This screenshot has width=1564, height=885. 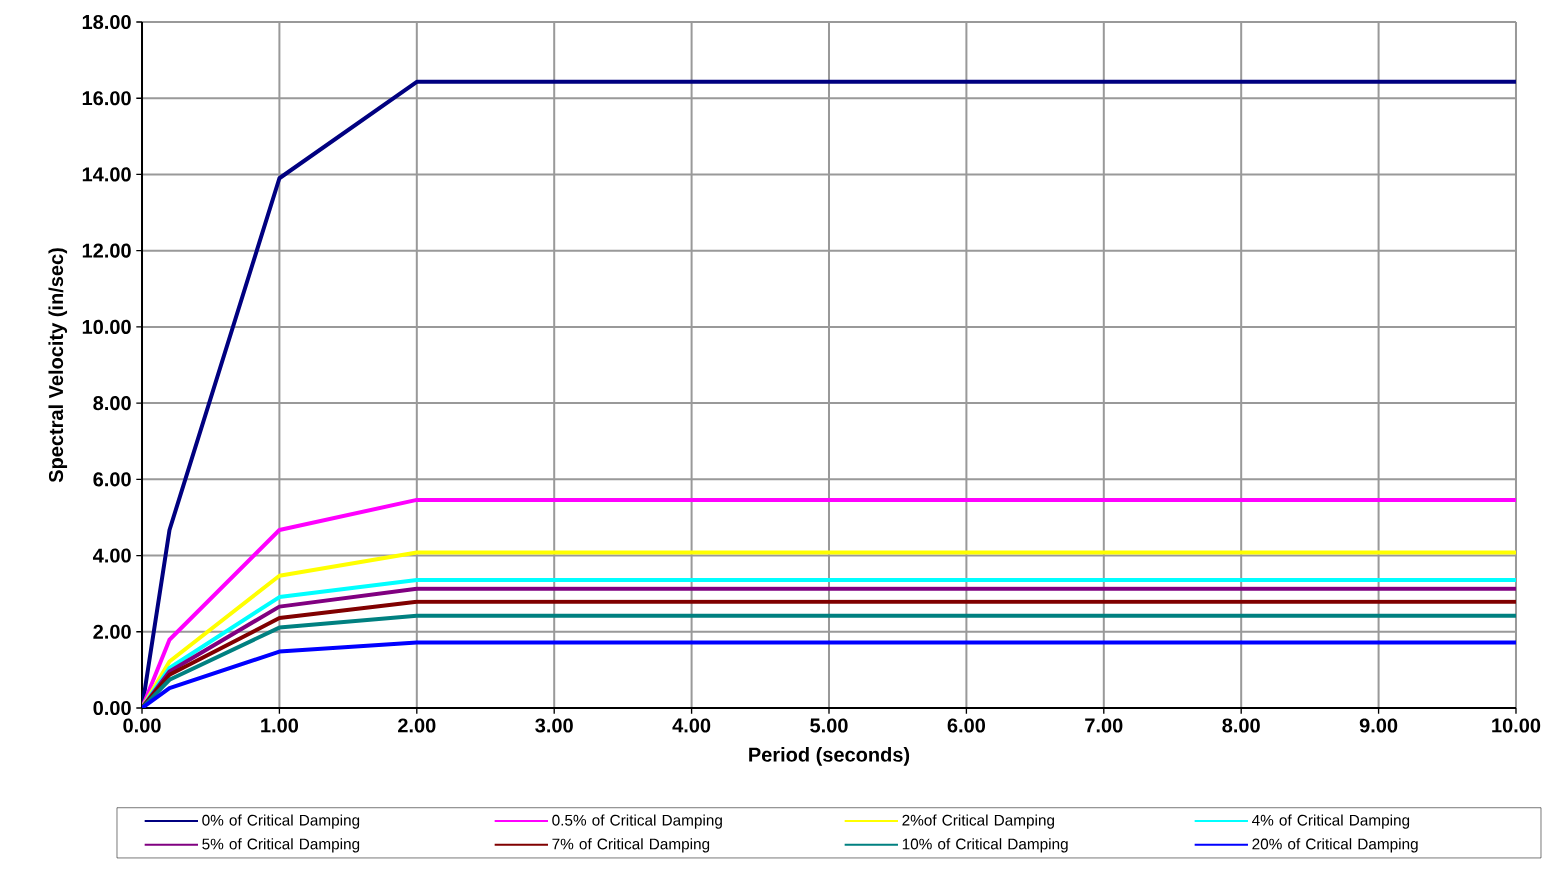 I want to click on y-tick-label: 14.00, so click(x=106, y=174).